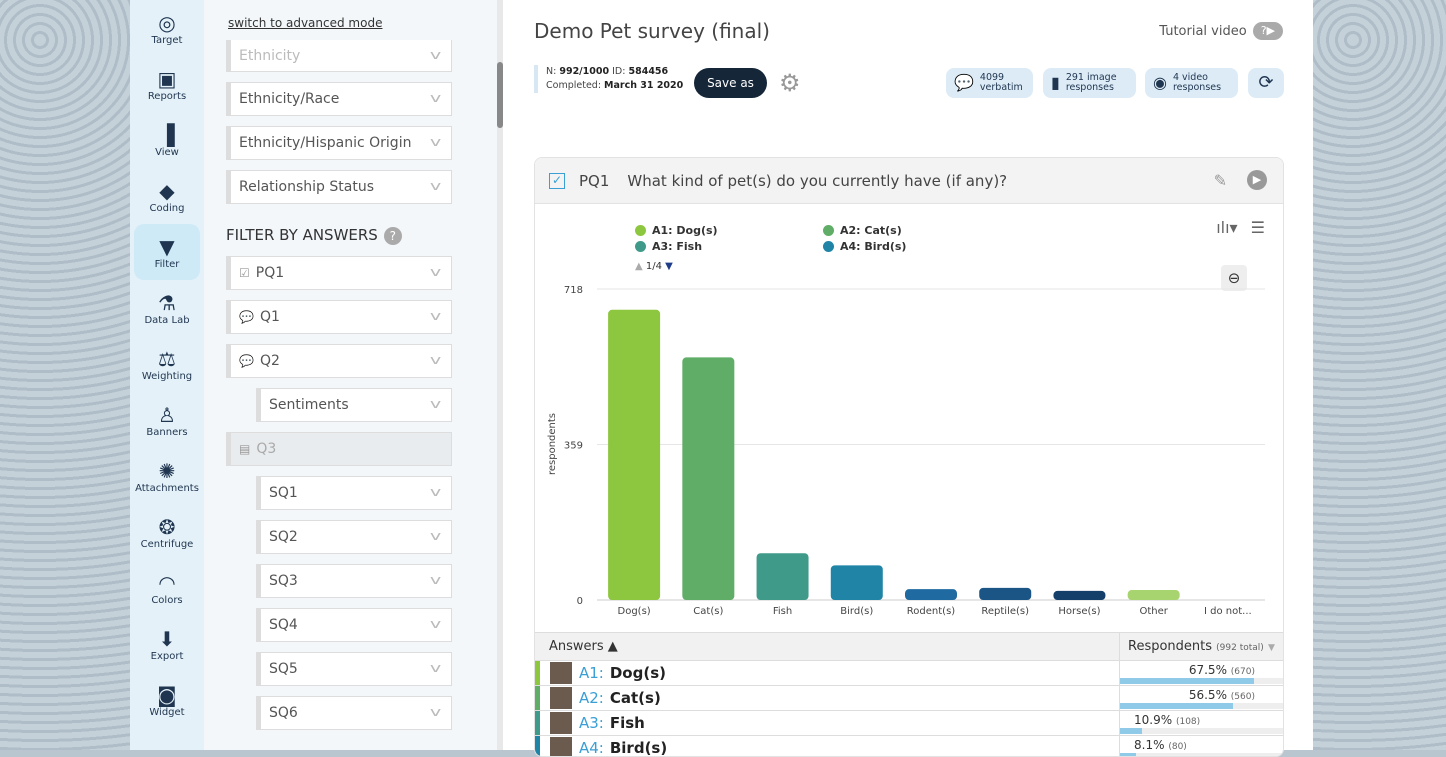  Describe the element at coordinates (167, 140) in the screenshot. I see `nav-item-view: ▐ View` at that location.